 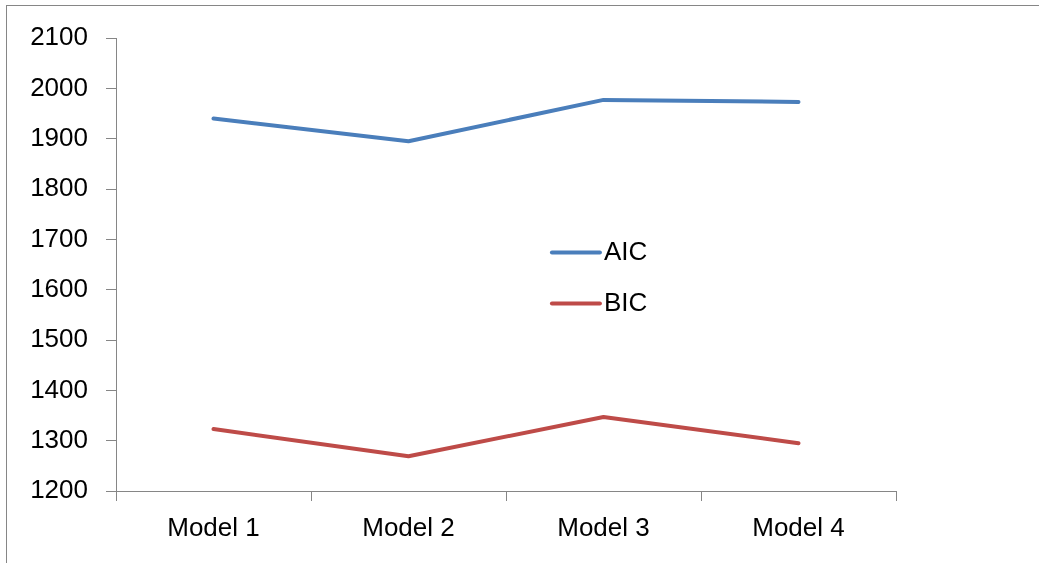 I want to click on x-tick-label: Model 2, so click(x=408, y=526).